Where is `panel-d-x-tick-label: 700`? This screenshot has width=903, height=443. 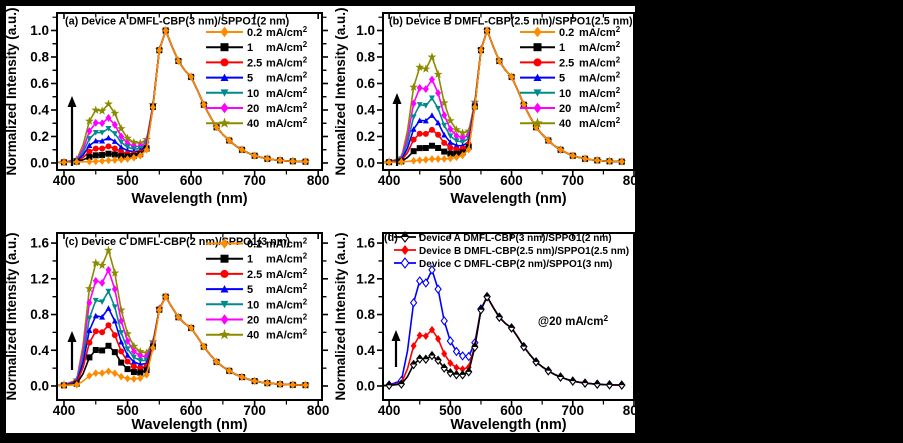 panel-d-x-tick-label: 700 is located at coordinates (573, 410).